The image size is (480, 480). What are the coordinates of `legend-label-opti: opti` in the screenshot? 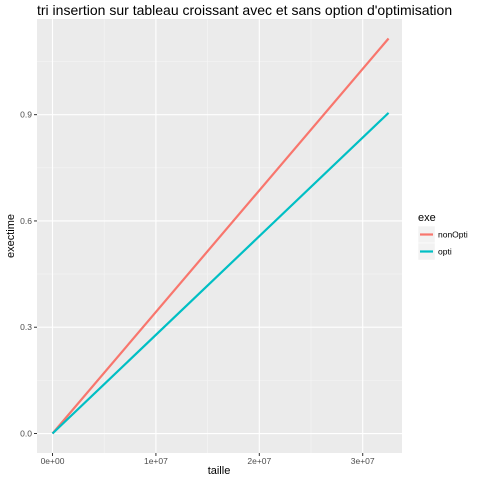 It's located at (445, 252).